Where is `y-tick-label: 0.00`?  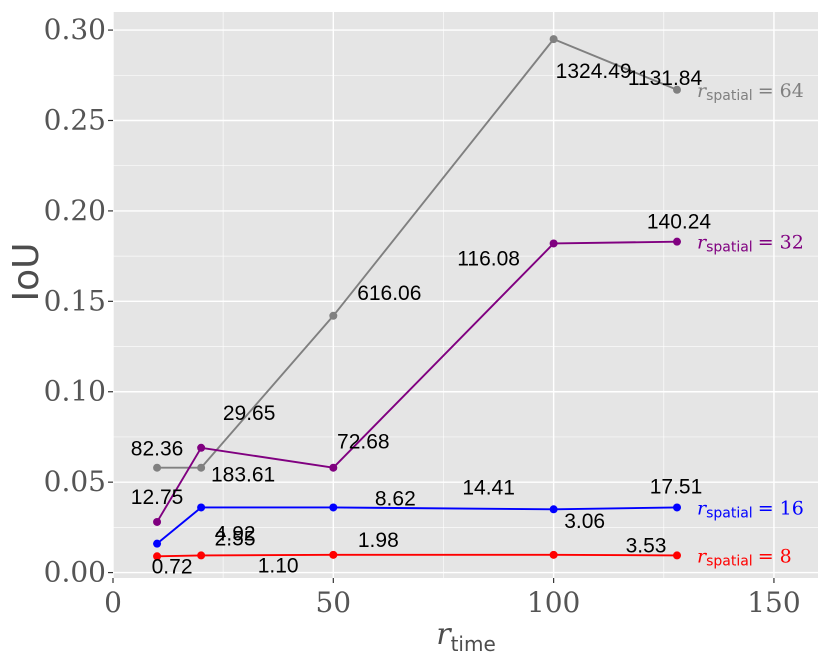 y-tick-label: 0.00 is located at coordinates (75, 572).